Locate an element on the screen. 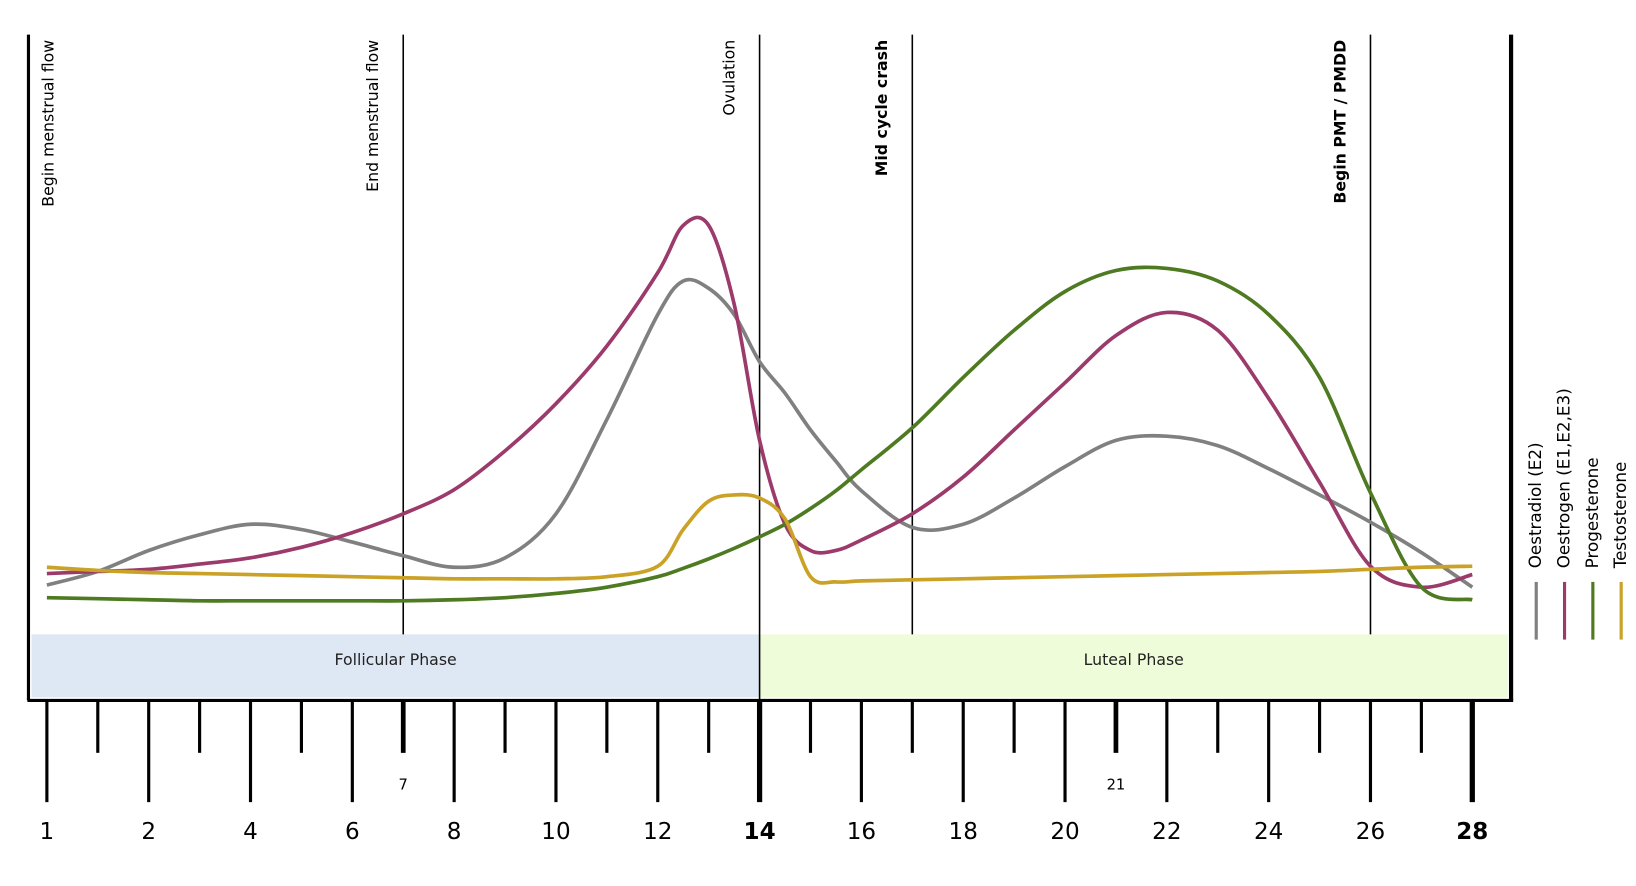 Image resolution: width=1636 pixels, height=886 pixels. x-tick-label: 12 is located at coordinates (657, 832).